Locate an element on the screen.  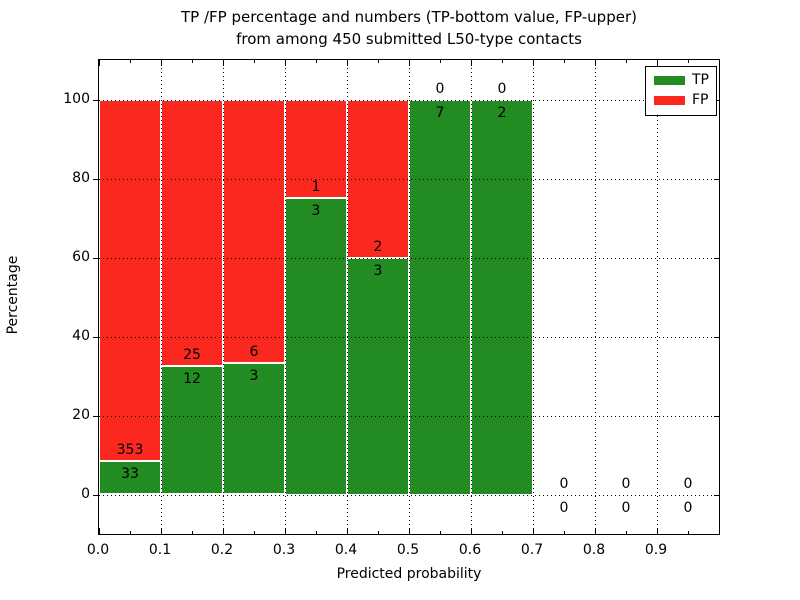
fp-count-label: 2 is located at coordinates (378, 246).